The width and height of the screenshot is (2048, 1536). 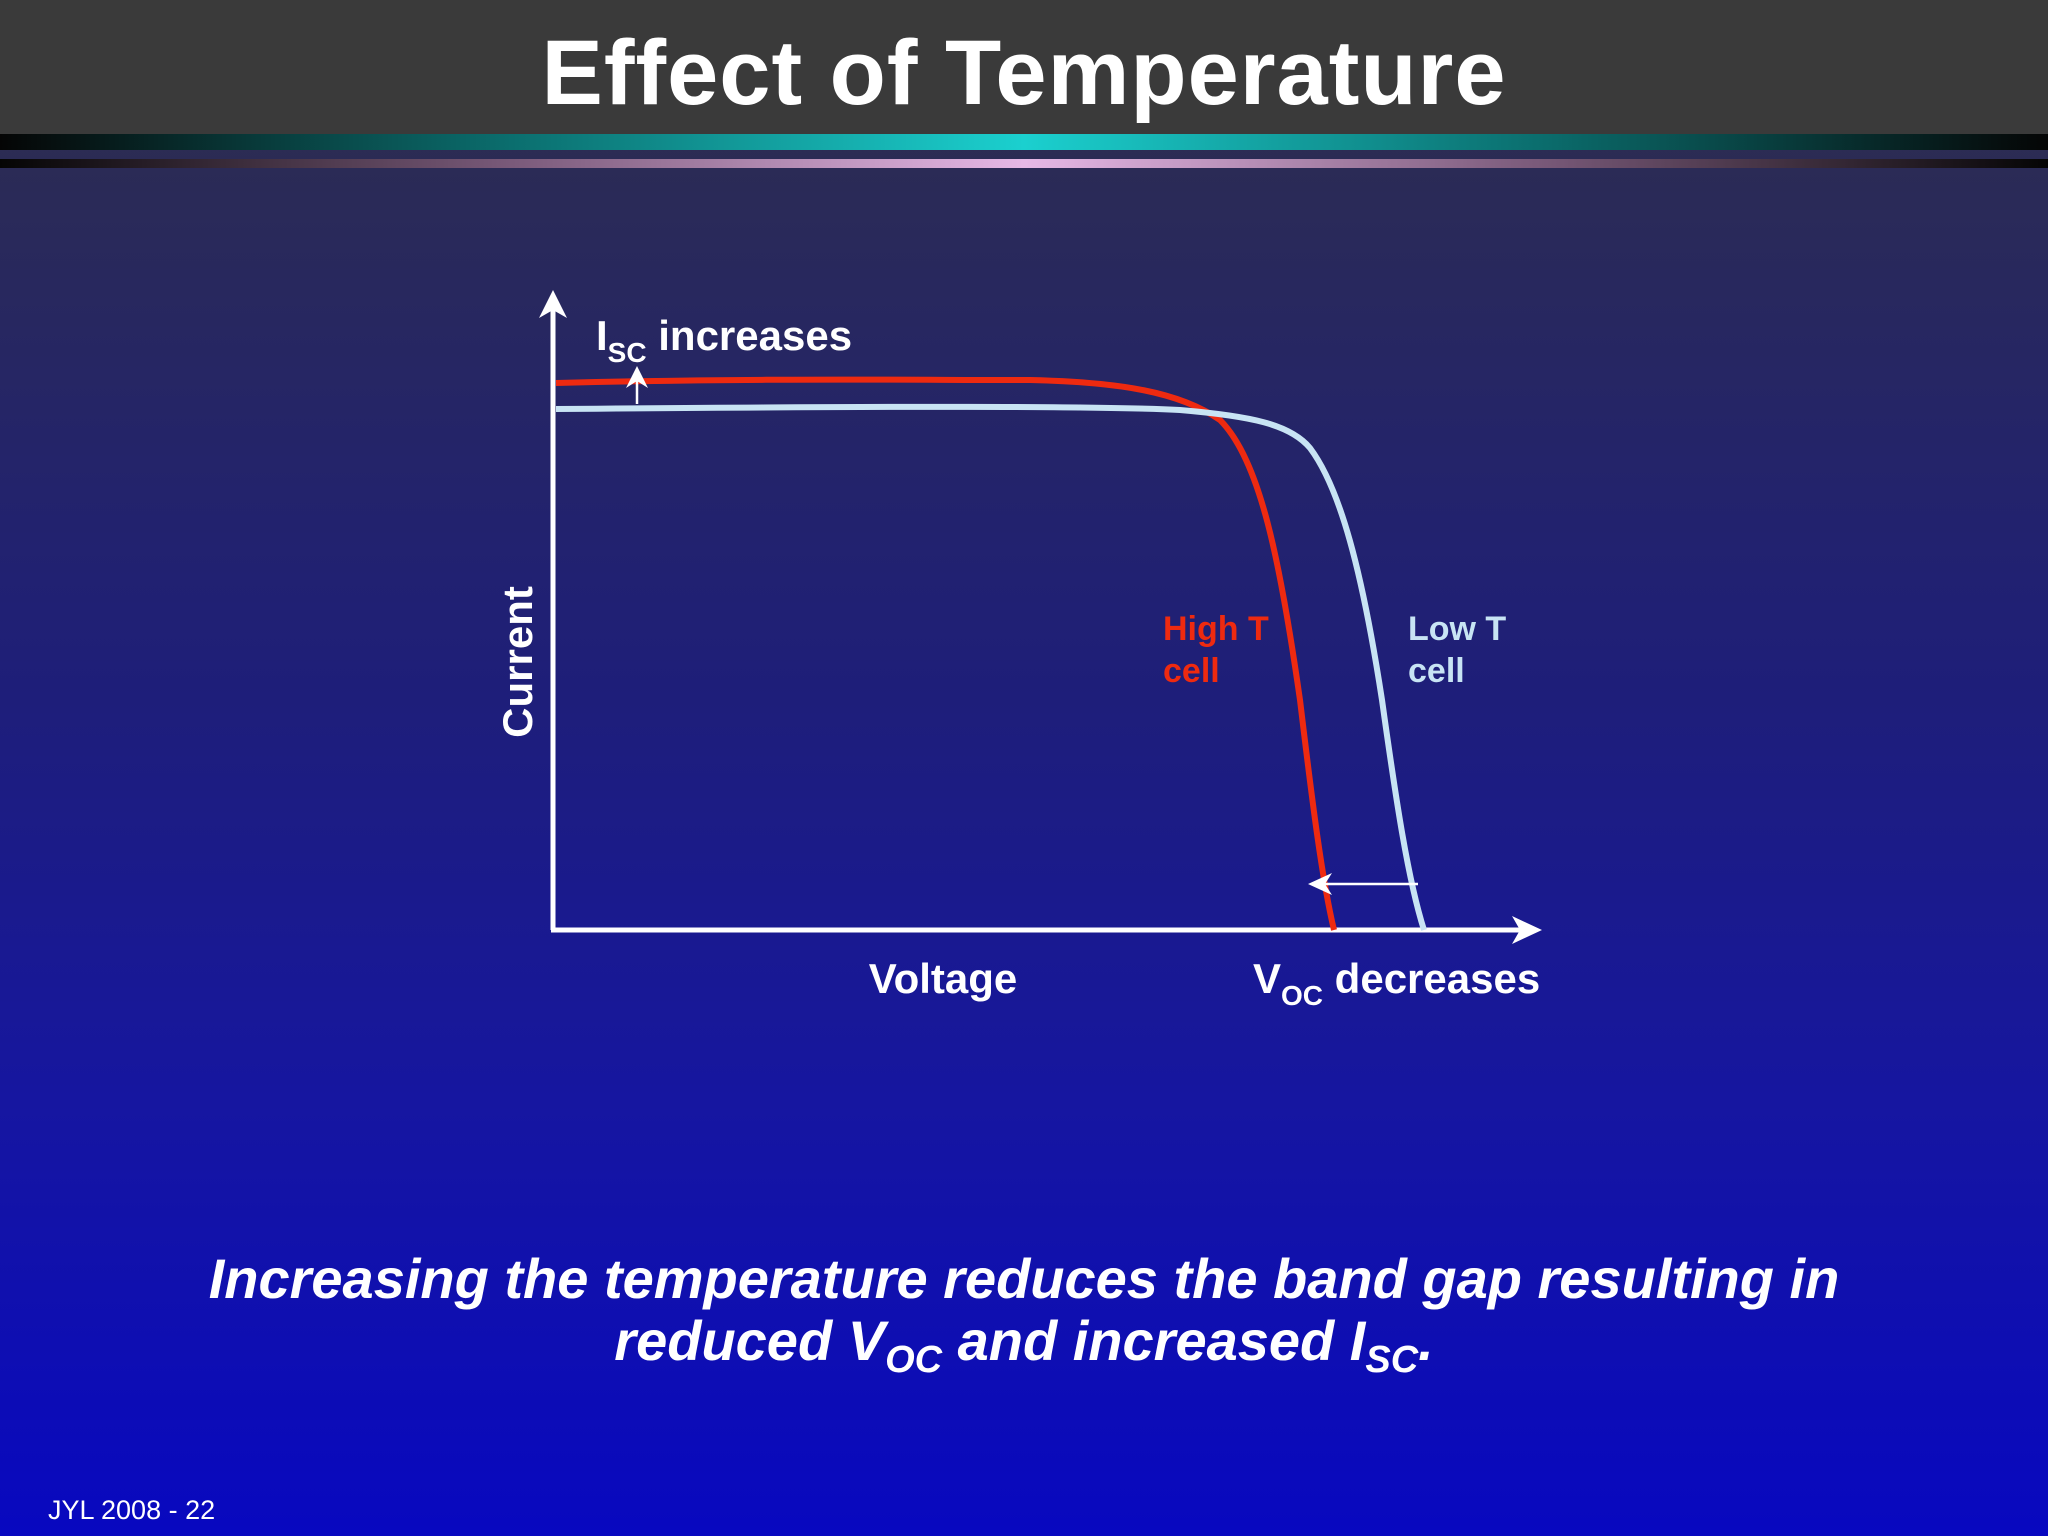 I want to click on title-rule-teal, so click(x=1024, y=142).